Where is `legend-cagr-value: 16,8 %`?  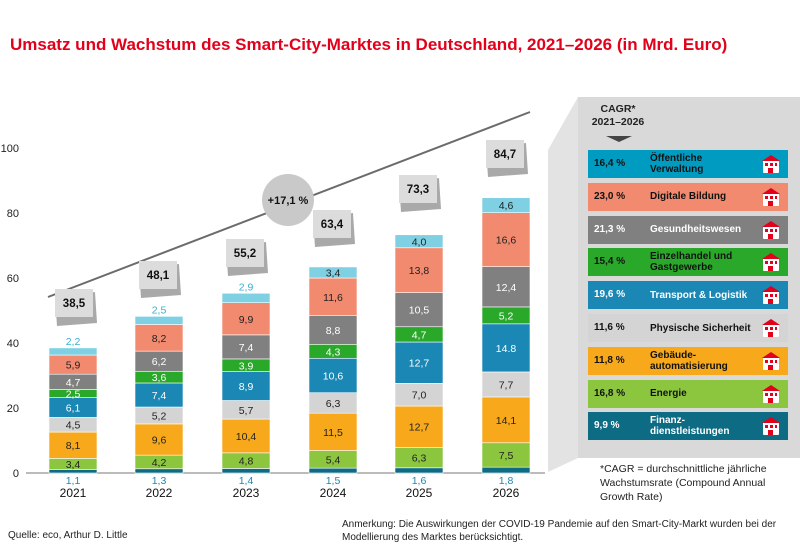 legend-cagr-value: 16,8 % is located at coordinates (610, 393).